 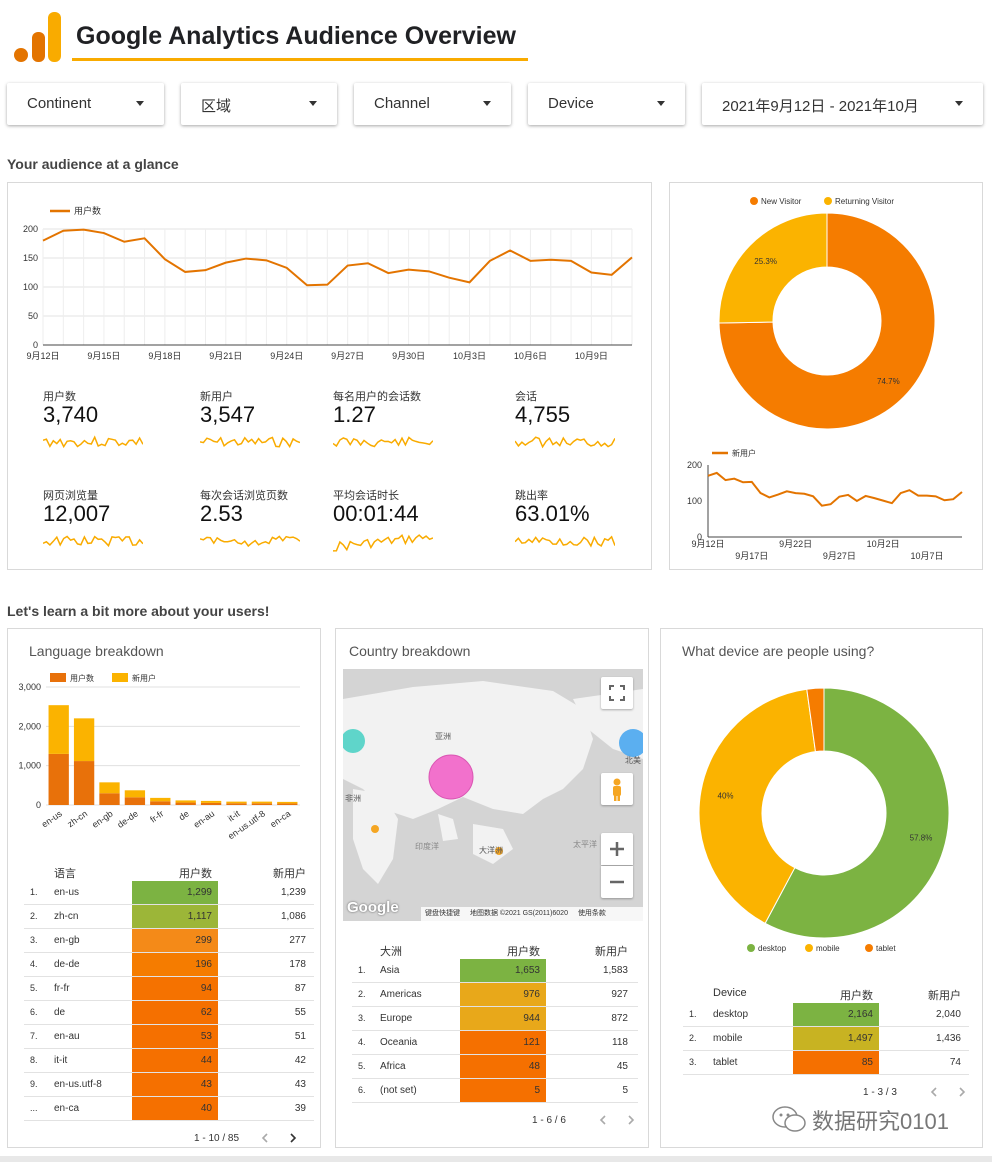 What do you see at coordinates (34, 916) in the screenshot?
I see `row-index: 2.` at bounding box center [34, 916].